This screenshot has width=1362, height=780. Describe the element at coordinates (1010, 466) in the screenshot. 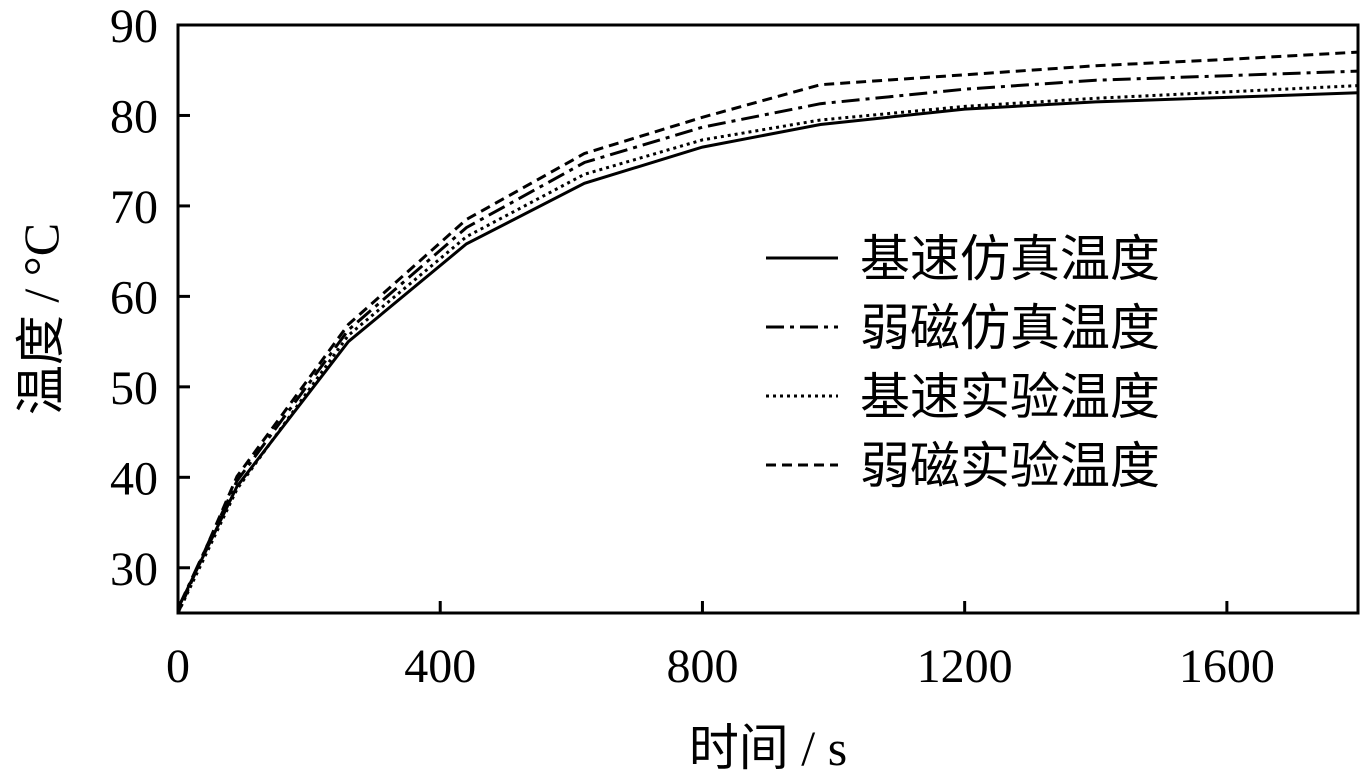

I see `legend-label-4: 弱磁实验温度` at that location.